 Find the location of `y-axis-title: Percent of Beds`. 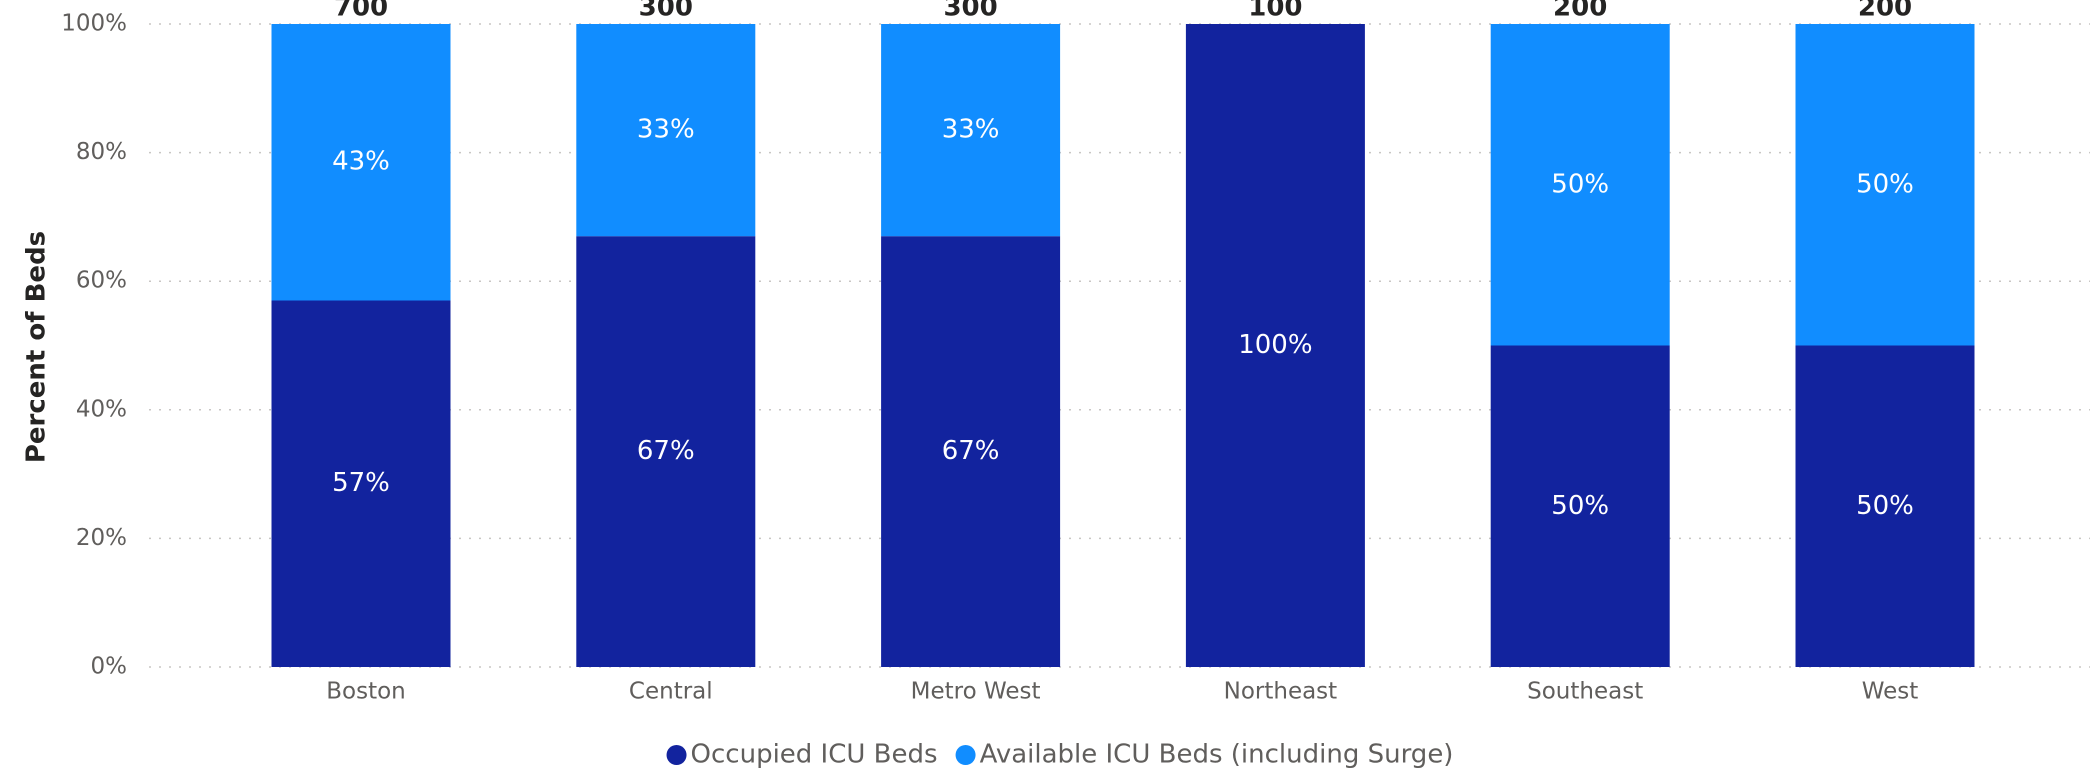

y-axis-title: Percent of Beds is located at coordinates (37, 347).